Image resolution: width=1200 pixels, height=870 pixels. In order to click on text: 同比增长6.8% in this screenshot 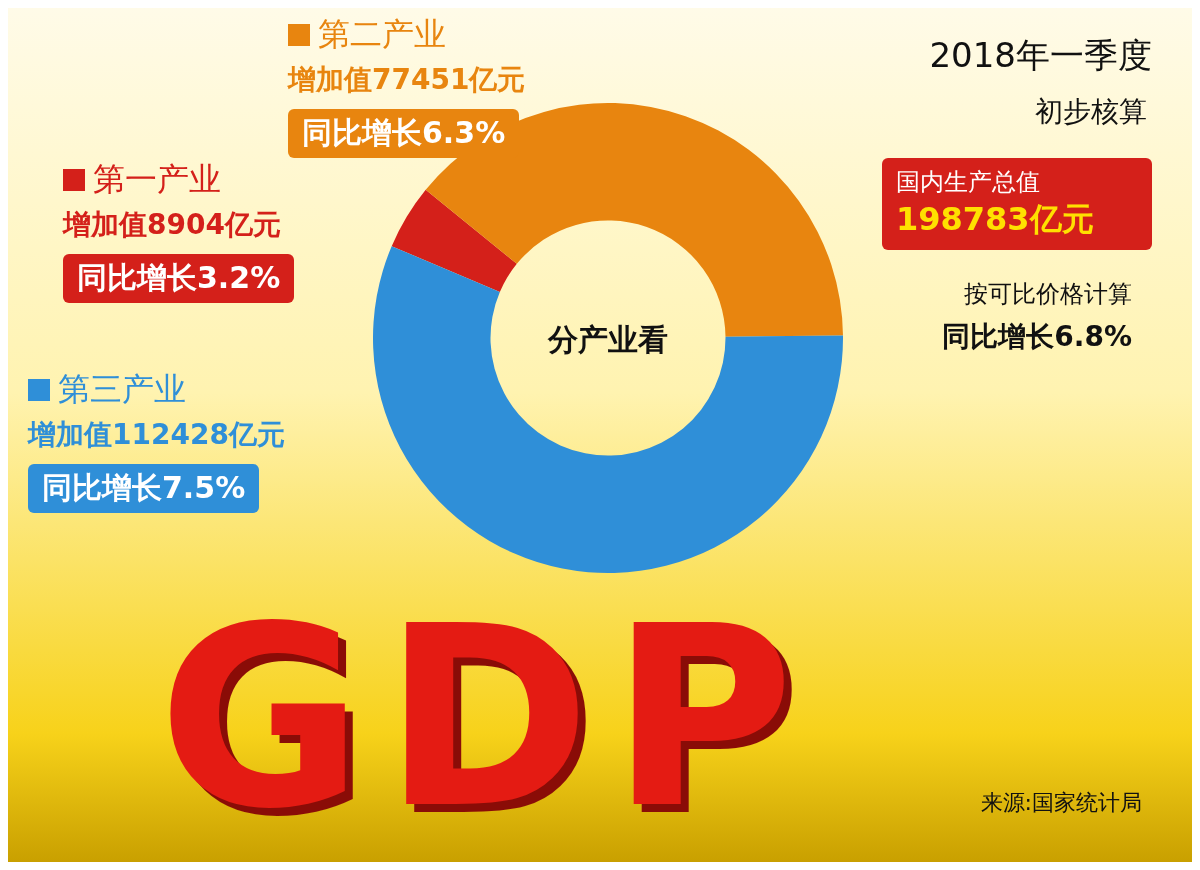, I will do `click(1037, 337)`.